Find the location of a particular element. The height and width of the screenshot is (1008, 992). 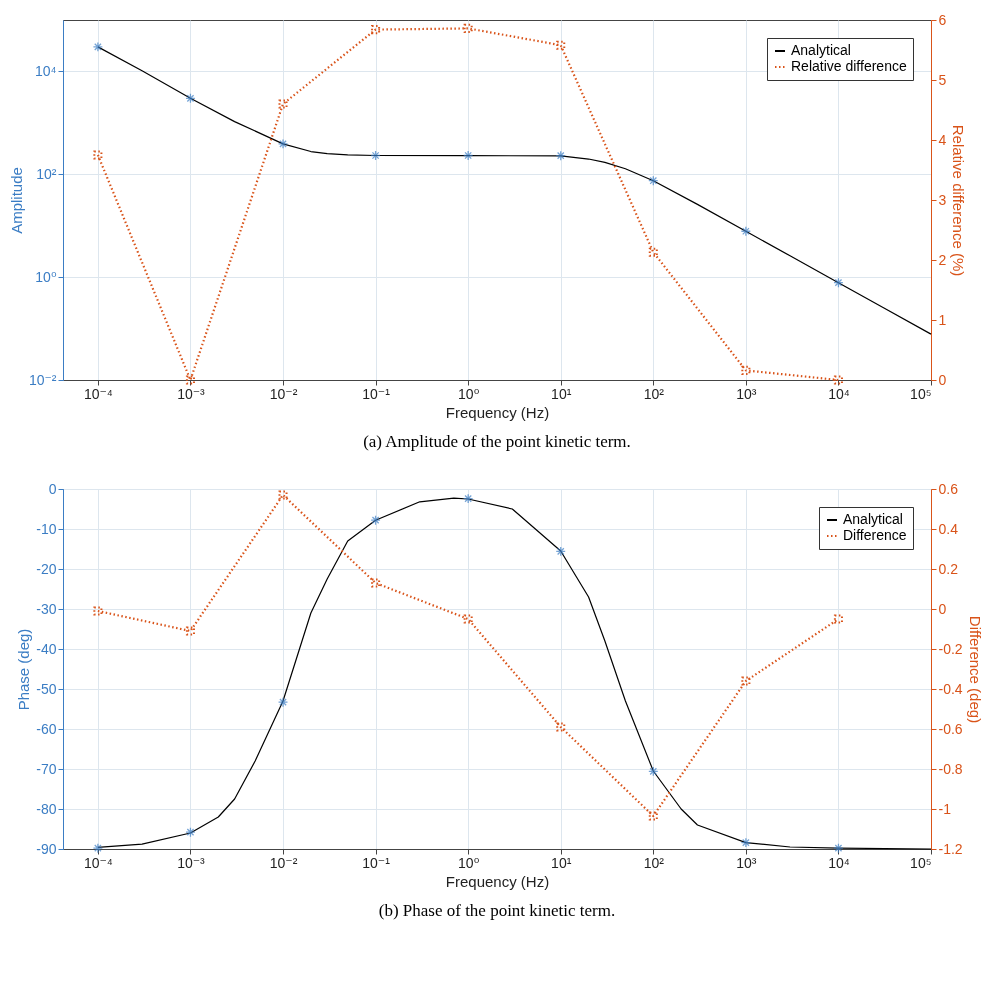

y2-tick-label: -0.6 is located at coordinates (950, 728).